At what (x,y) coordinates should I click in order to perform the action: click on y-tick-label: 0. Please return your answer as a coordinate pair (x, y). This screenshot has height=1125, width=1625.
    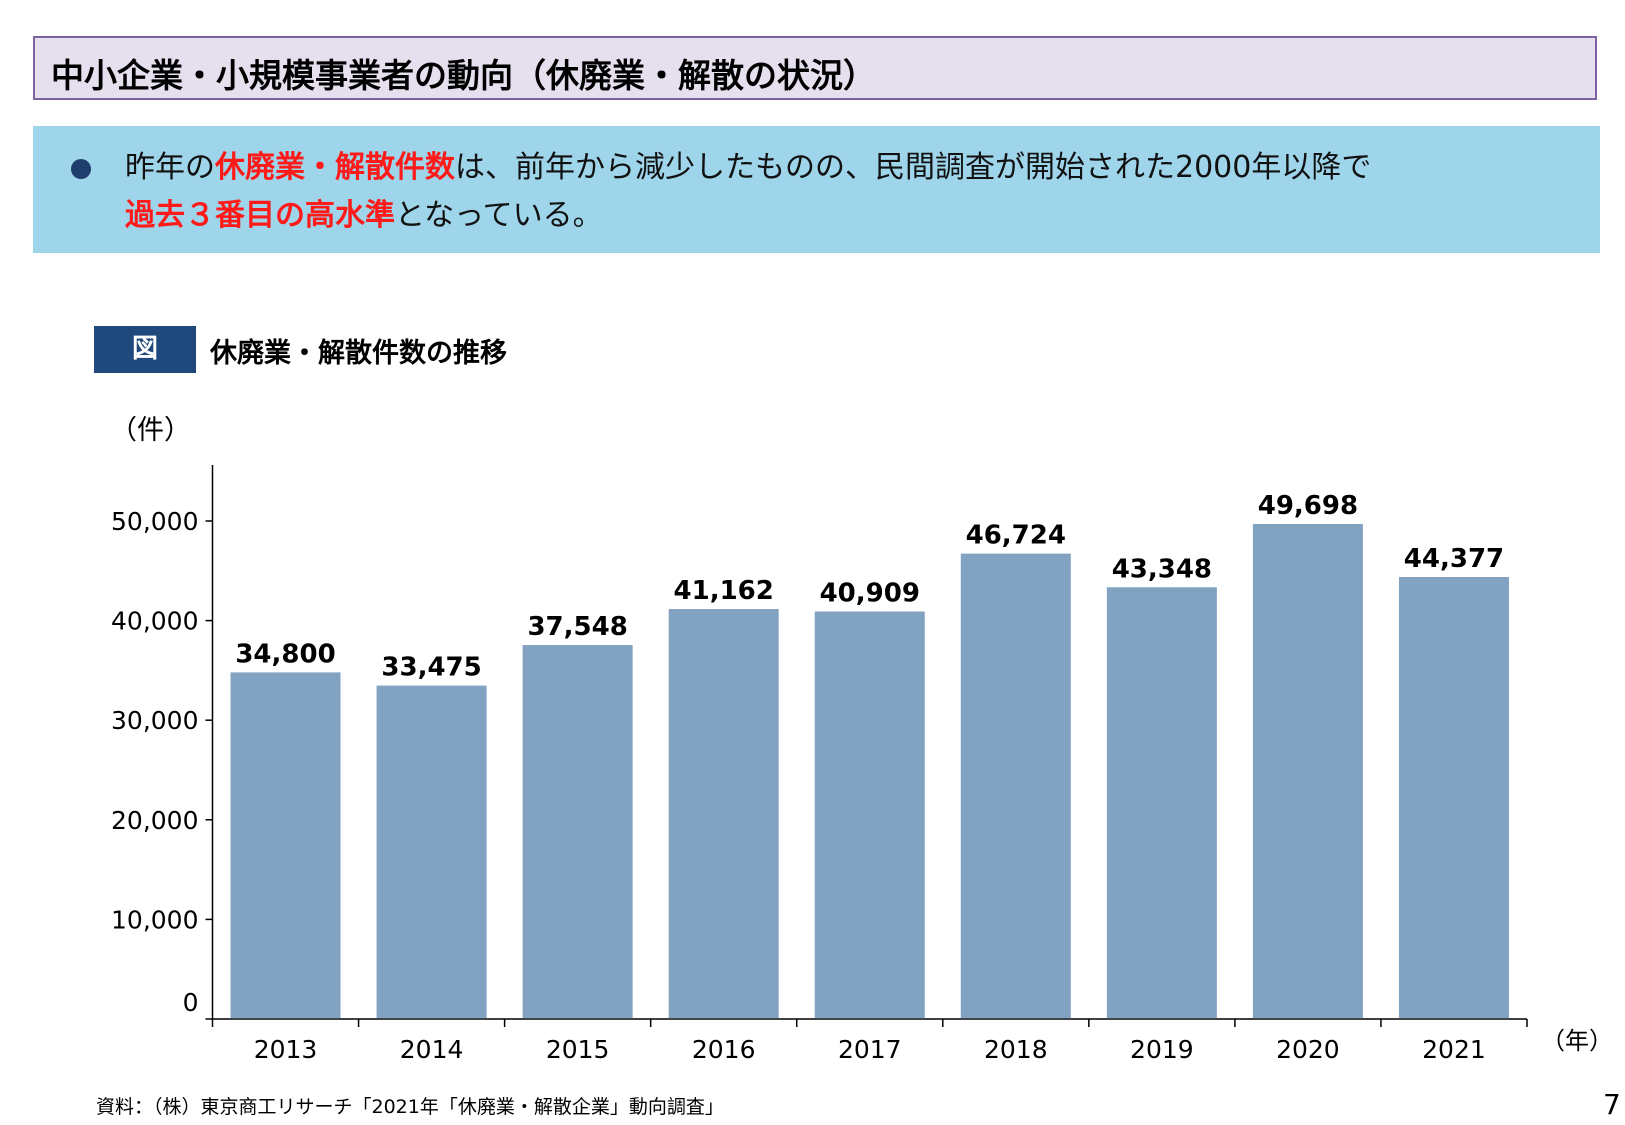
    Looking at the image, I should click on (191, 1002).